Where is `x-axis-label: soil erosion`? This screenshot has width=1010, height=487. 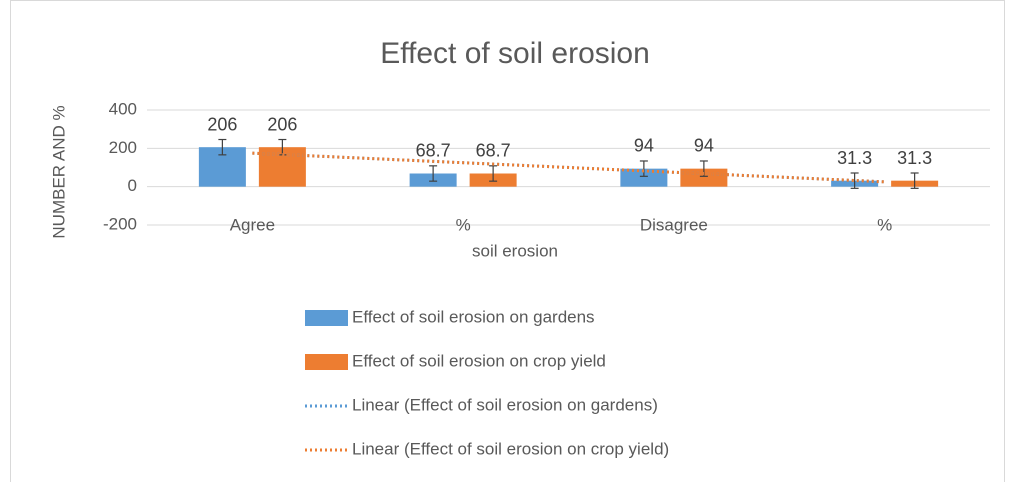
x-axis-label: soil erosion is located at coordinates (515, 250).